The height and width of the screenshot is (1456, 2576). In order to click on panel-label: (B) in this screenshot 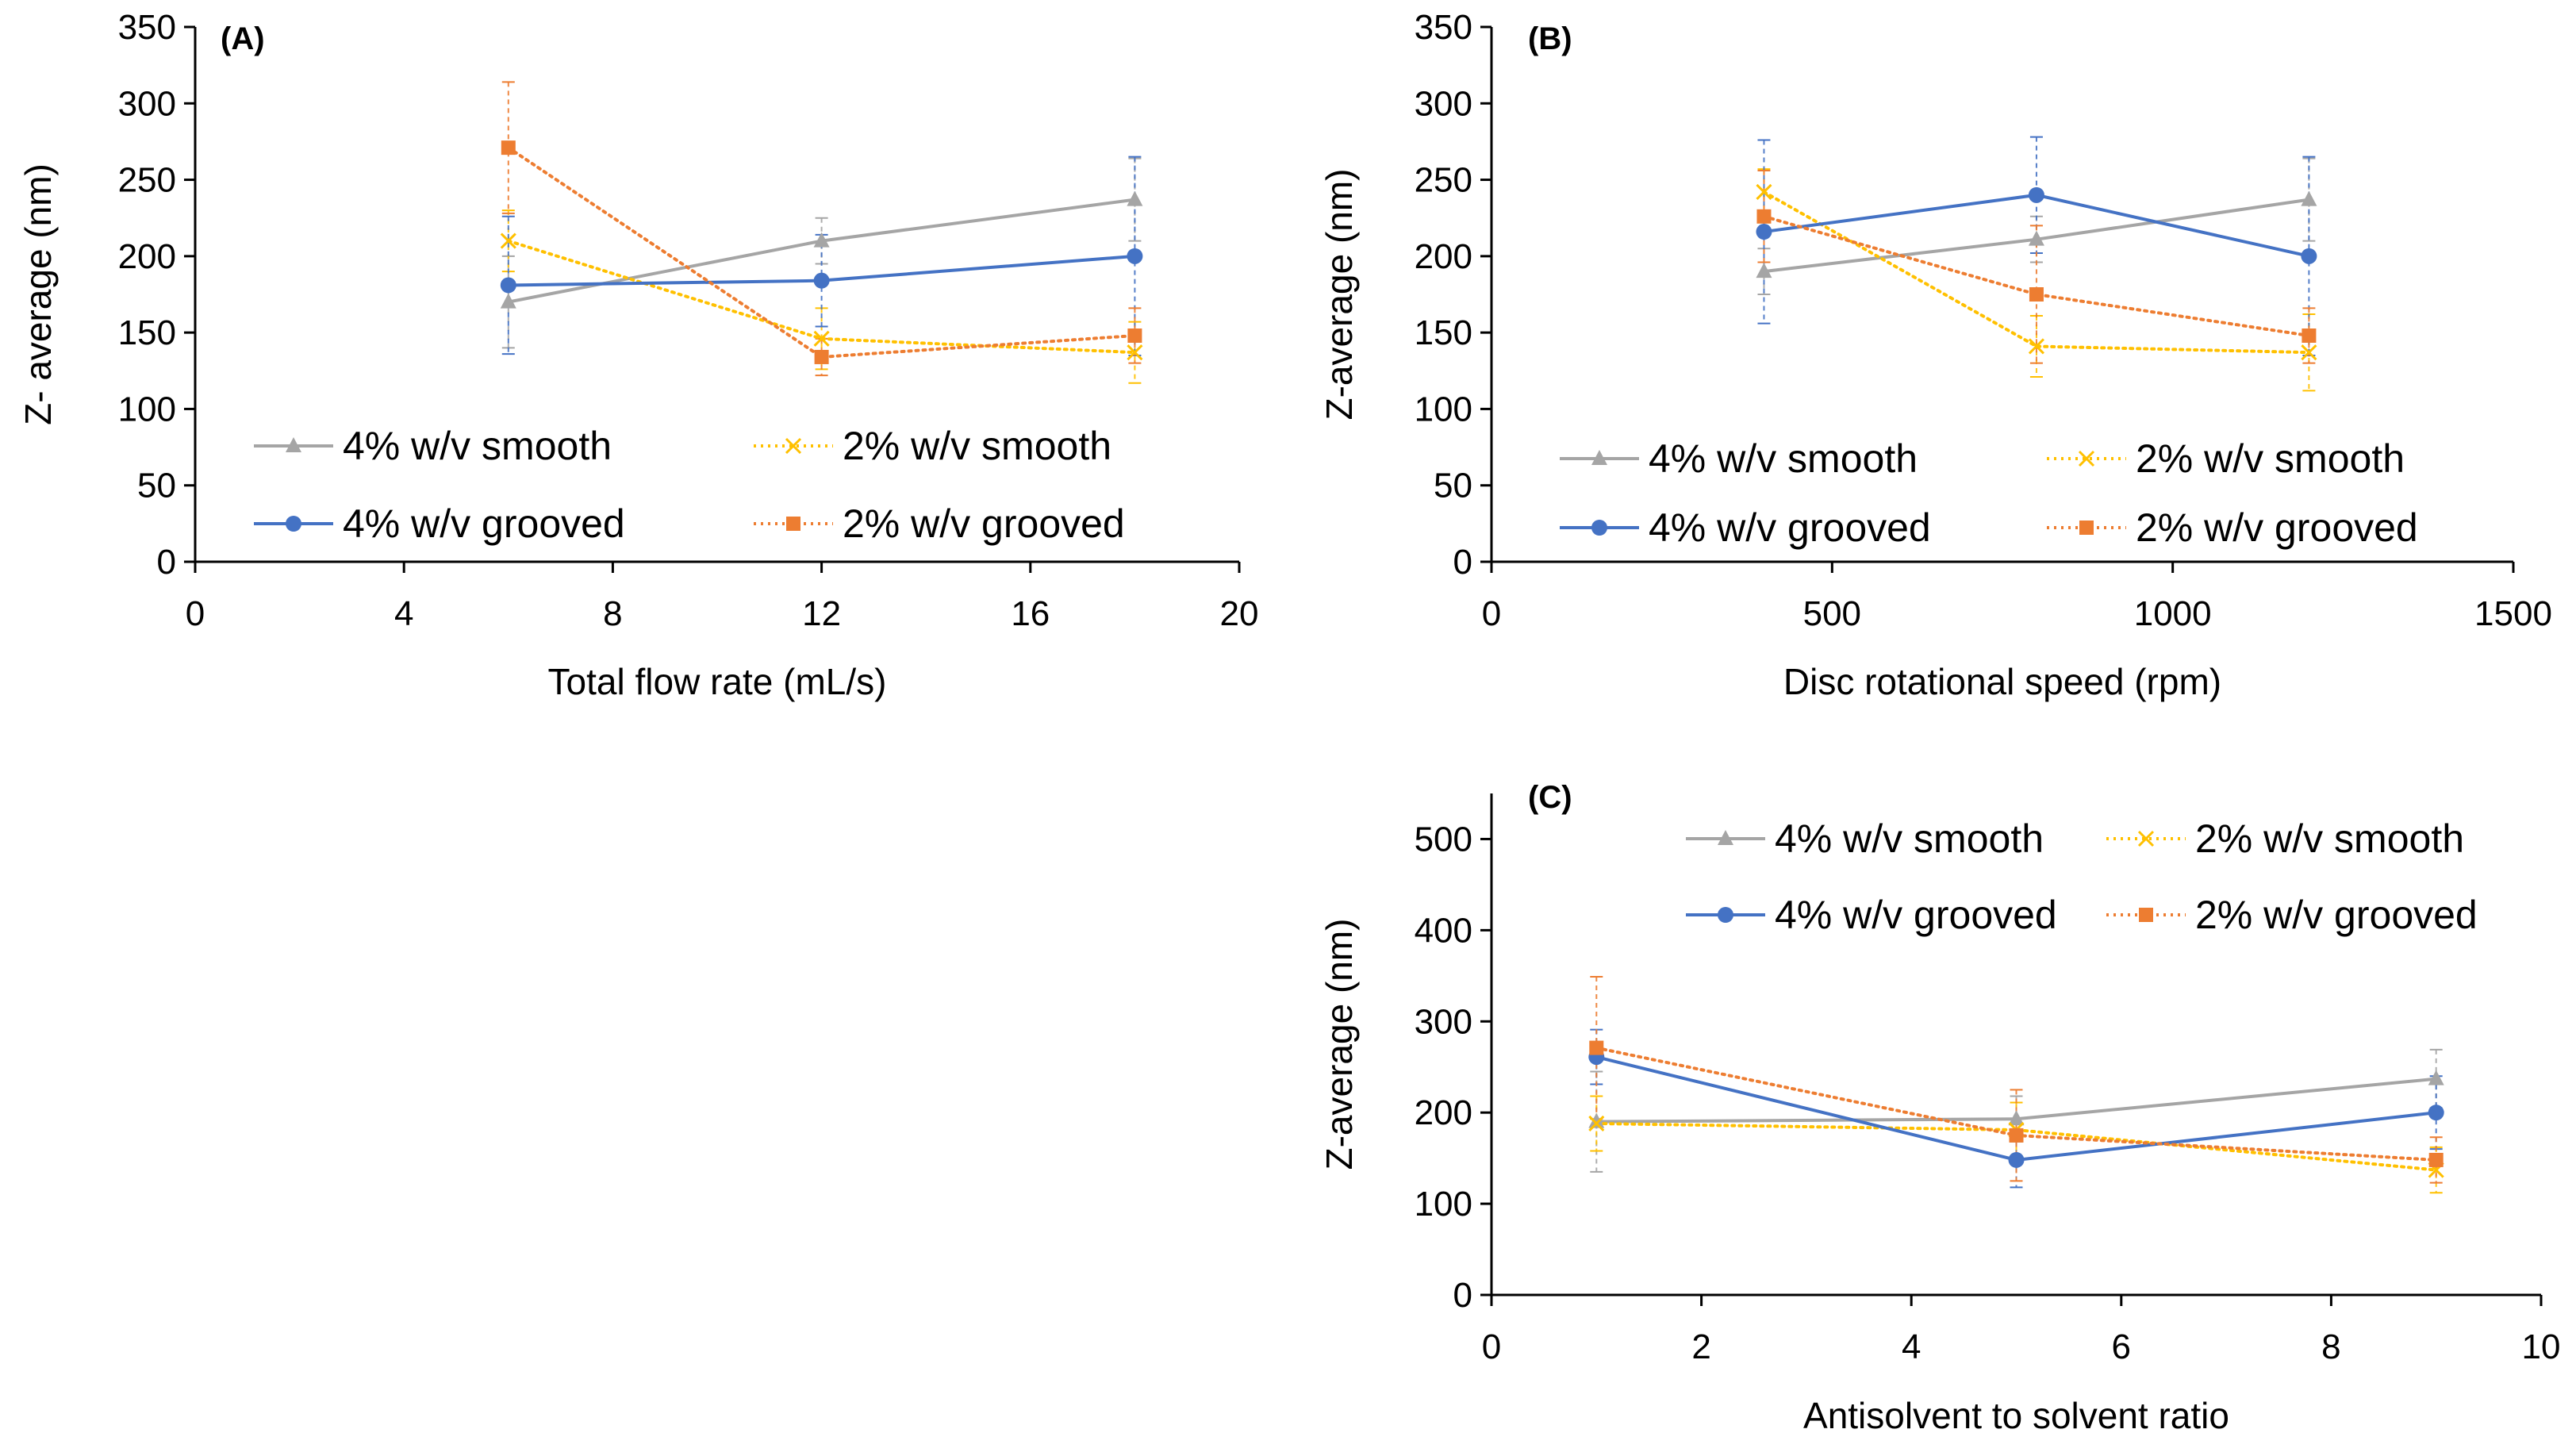, I will do `click(1550, 38)`.